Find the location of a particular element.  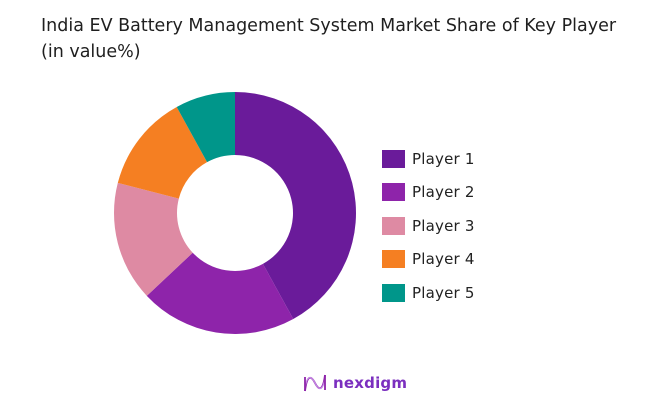

legend-label: Player 4 is located at coordinates (443, 259).